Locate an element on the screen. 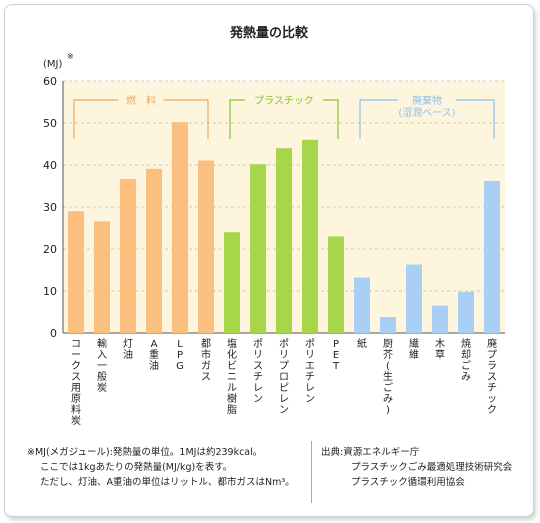 The height and width of the screenshot is (523, 540). group-label: プラスチック is located at coordinates (284, 101).